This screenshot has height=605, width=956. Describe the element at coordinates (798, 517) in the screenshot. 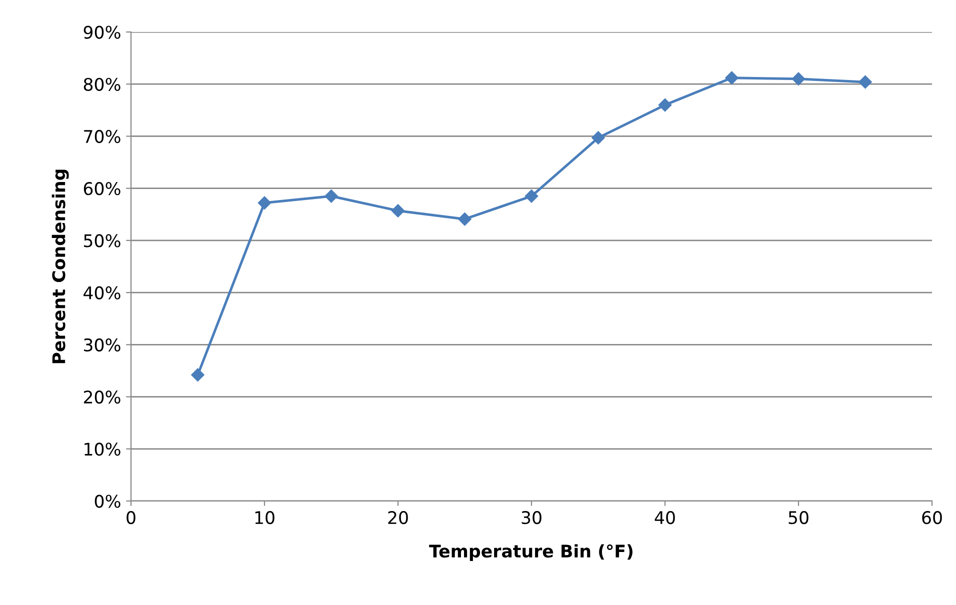

I see `x-tick-label: 50` at that location.